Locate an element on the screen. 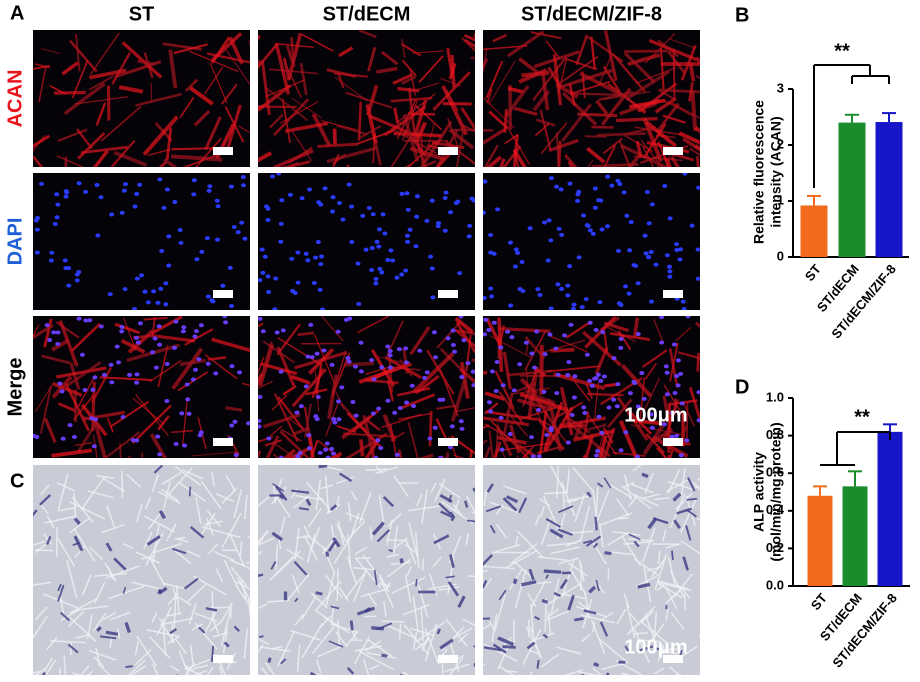 The height and width of the screenshot is (682, 920). panel-label: D is located at coordinates (742, 387).